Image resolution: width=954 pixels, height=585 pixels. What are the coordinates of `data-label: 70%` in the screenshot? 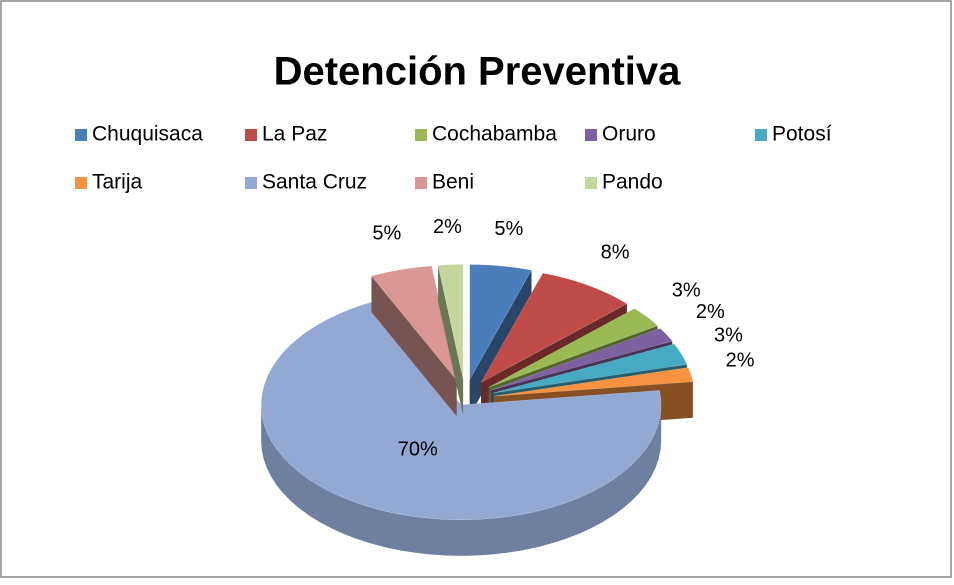 It's located at (418, 449).